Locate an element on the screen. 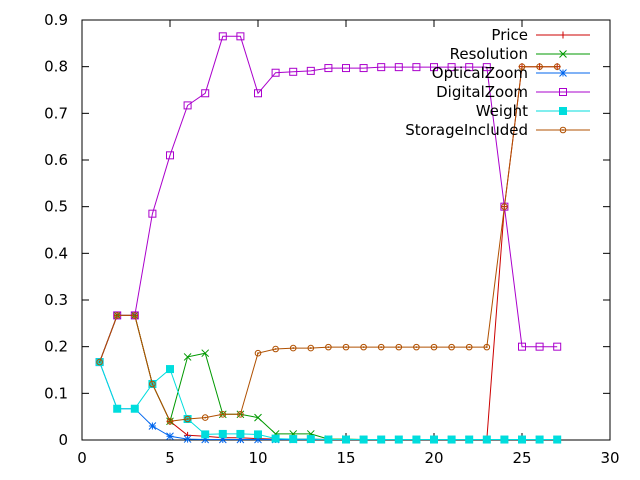 The height and width of the screenshot is (480, 640). y-tick-label: 0.8 is located at coordinates (56, 67).